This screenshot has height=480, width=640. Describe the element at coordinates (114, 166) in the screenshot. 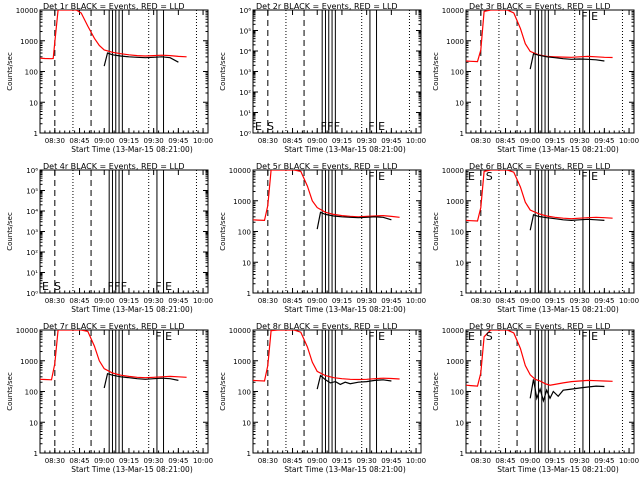

I see `chart-title: Det 4r BLACK = Events, RED = LLD` at that location.